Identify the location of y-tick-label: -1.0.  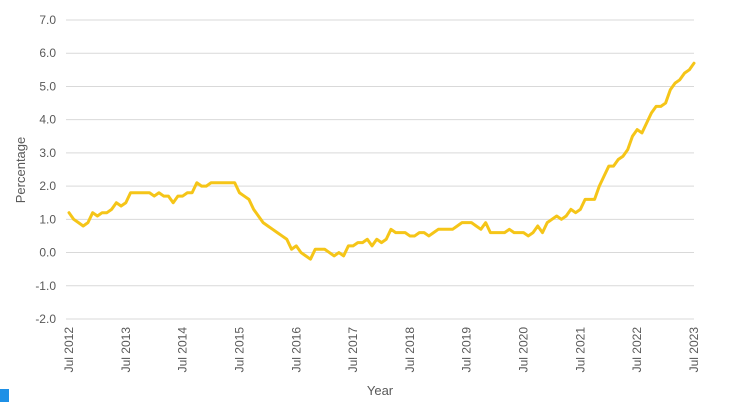
(45, 286).